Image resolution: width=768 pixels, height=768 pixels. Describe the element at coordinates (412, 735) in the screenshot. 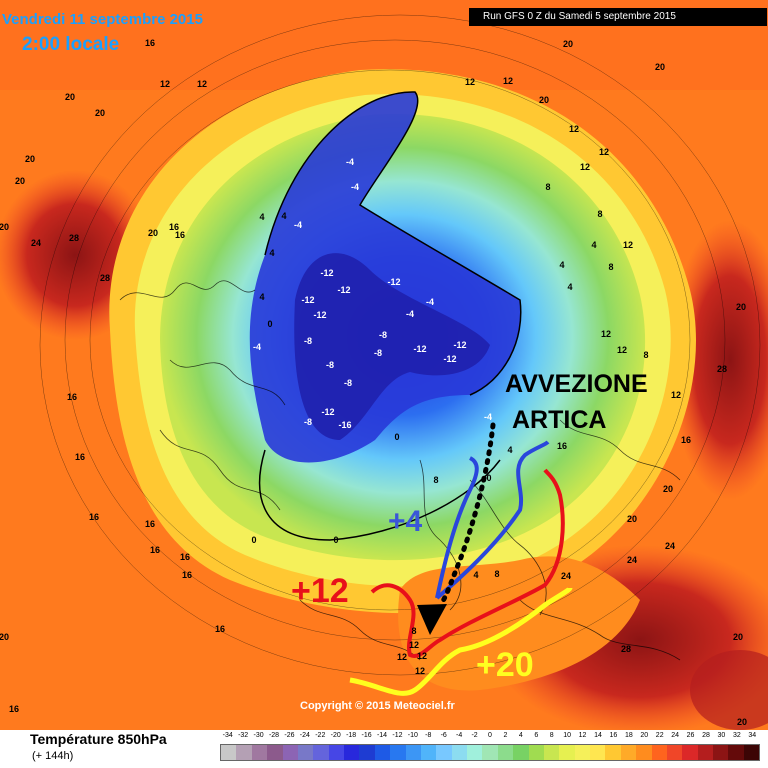

I see `scale-tick-label: -10` at that location.